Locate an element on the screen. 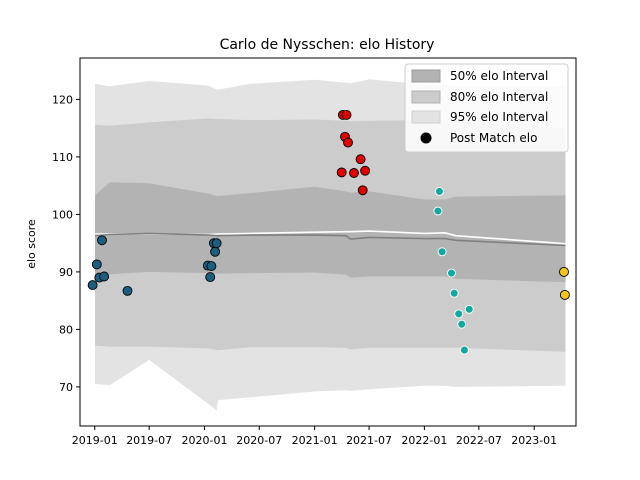 The width and height of the screenshot is (640, 480). legend-frame is located at coordinates (486, 108).